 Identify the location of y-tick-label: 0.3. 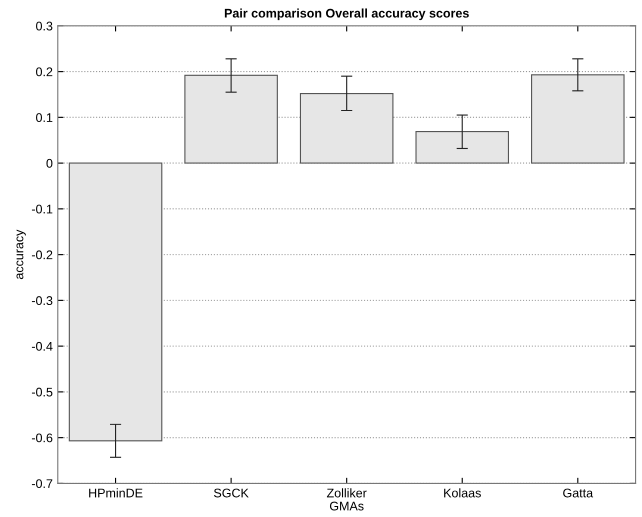
(44, 26).